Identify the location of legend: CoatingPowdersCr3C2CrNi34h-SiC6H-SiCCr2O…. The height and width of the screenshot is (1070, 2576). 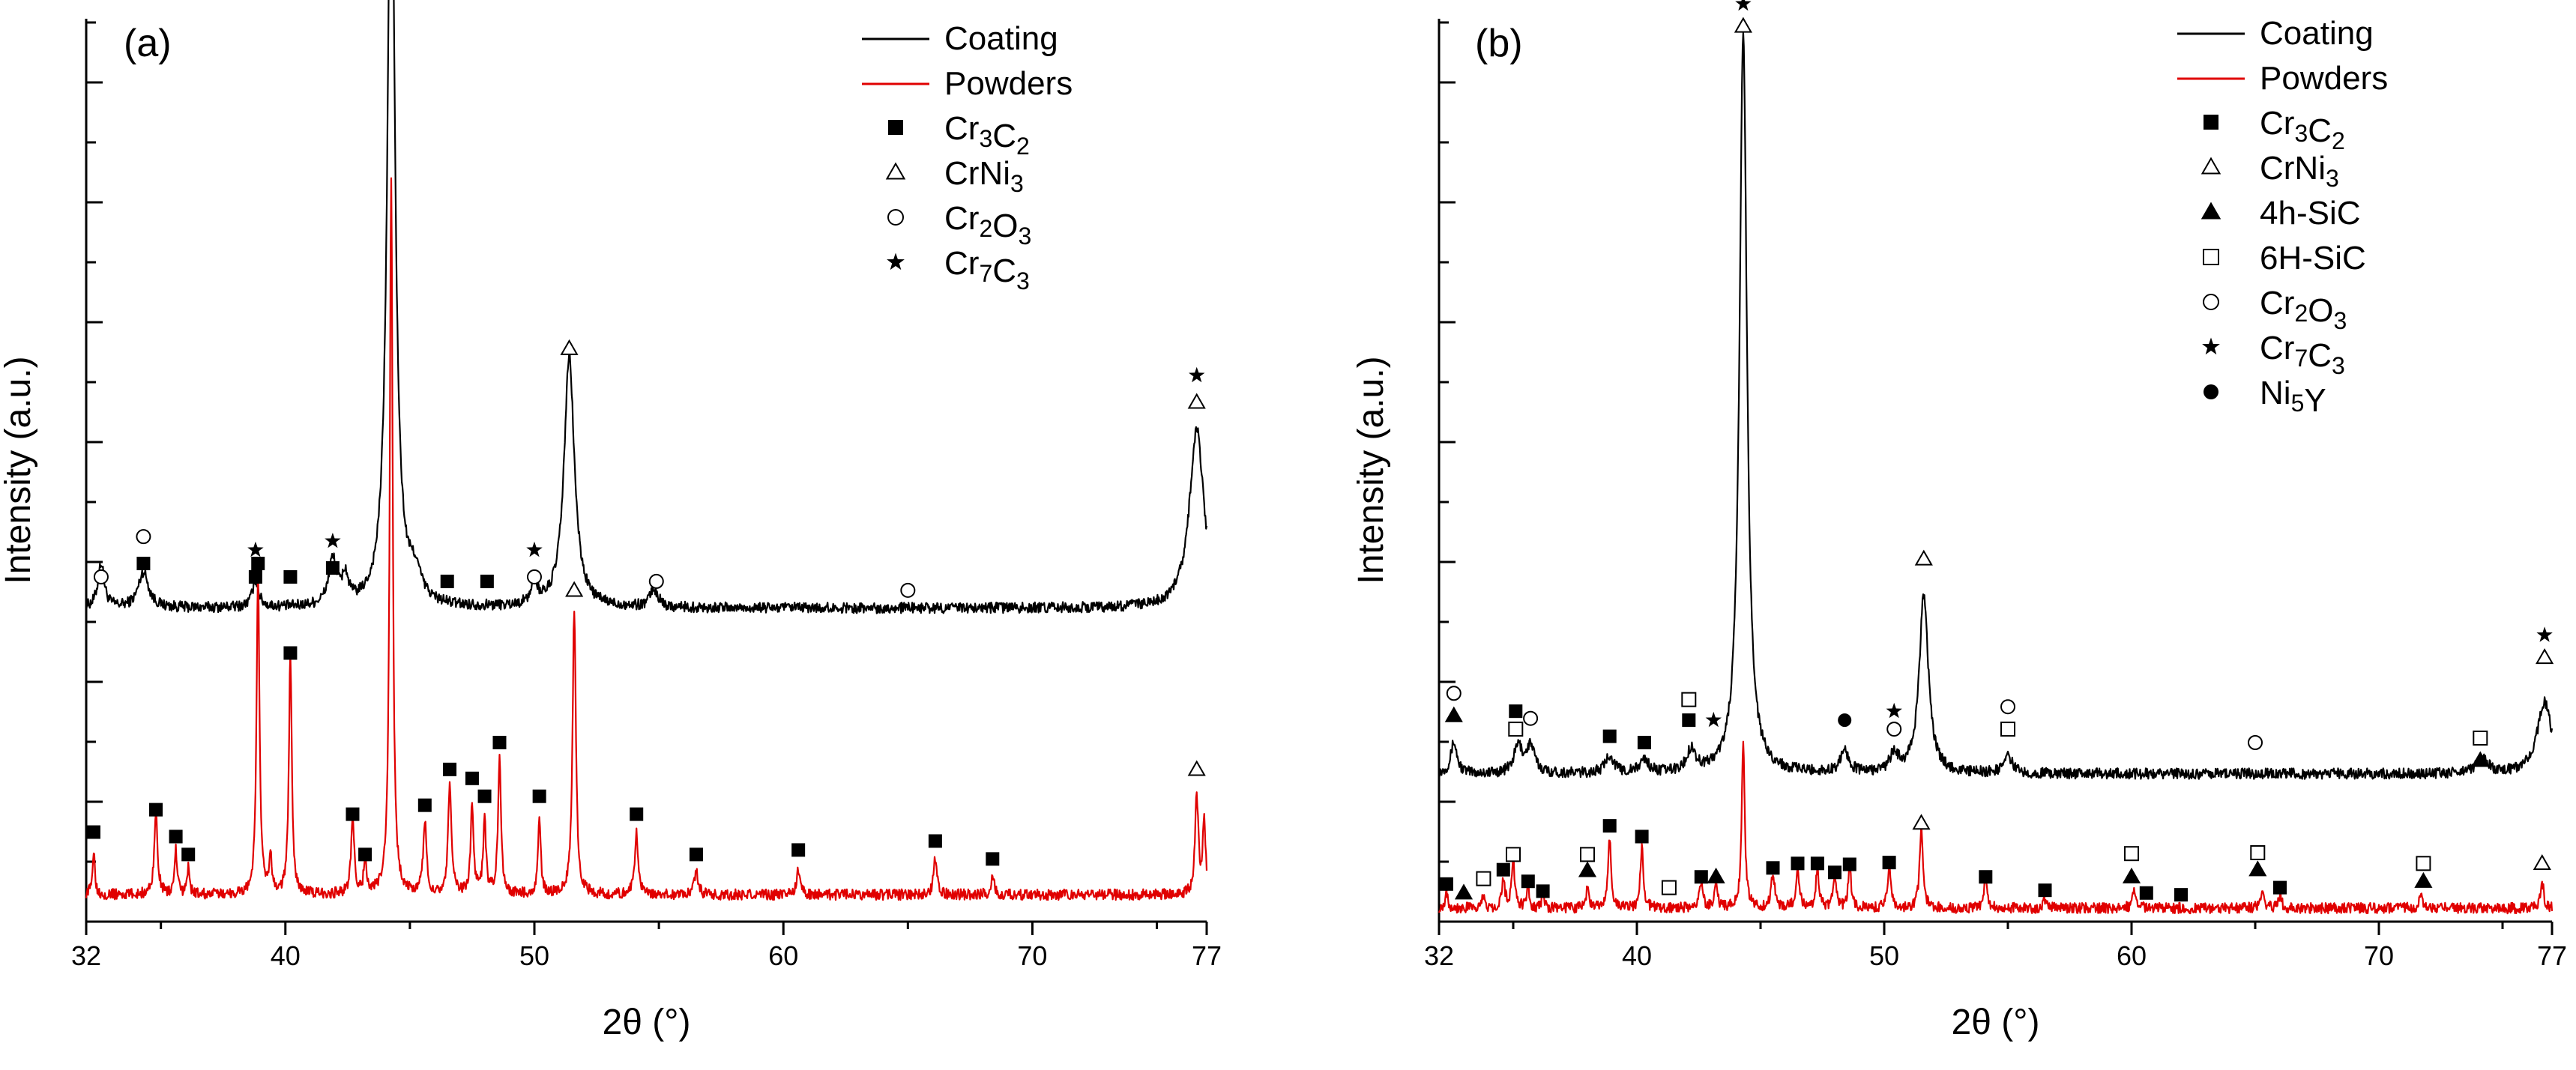
(2282, 217).